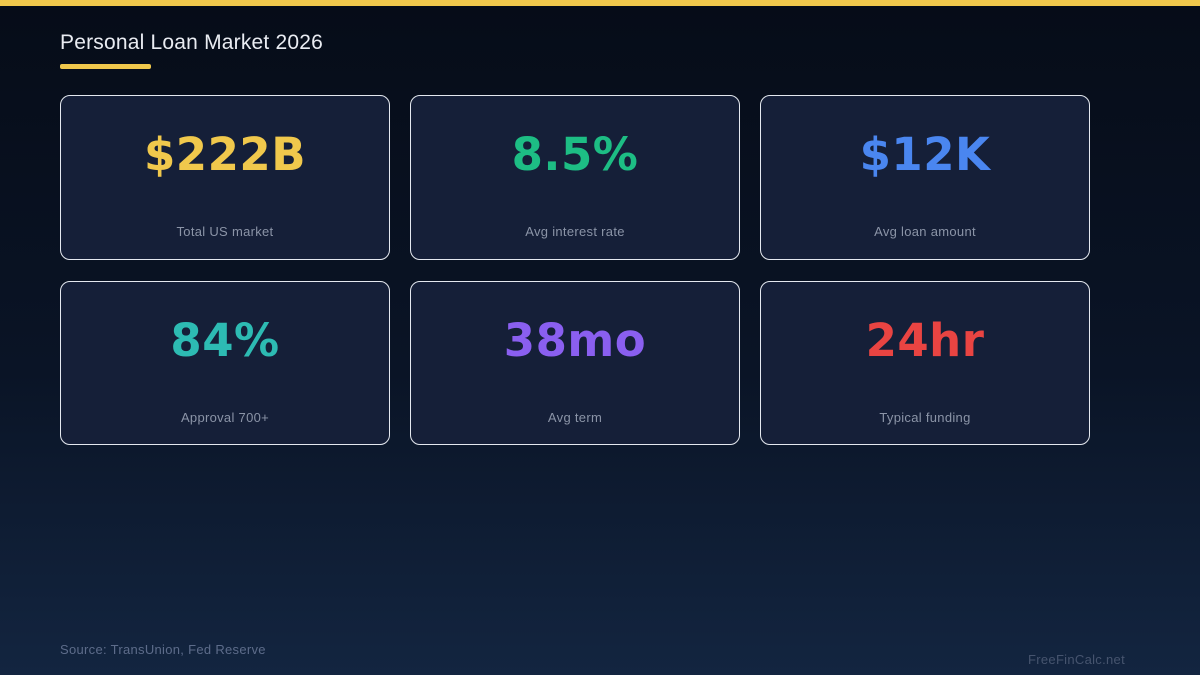 The image size is (1200, 675). Describe the element at coordinates (225, 417) in the screenshot. I see `stat-label: Approval 700+` at that location.